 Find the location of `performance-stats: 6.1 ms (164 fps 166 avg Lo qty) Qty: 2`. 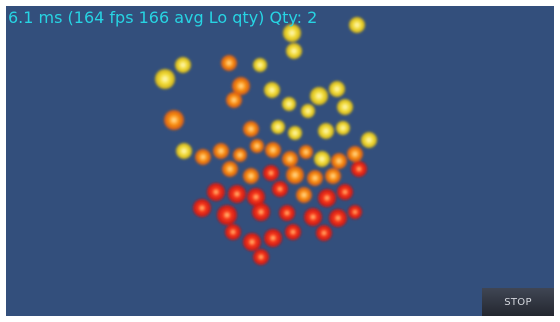

performance-stats: 6.1 ms (164 fps 166 avg Lo qty) Qty: 2 is located at coordinates (163, 17).